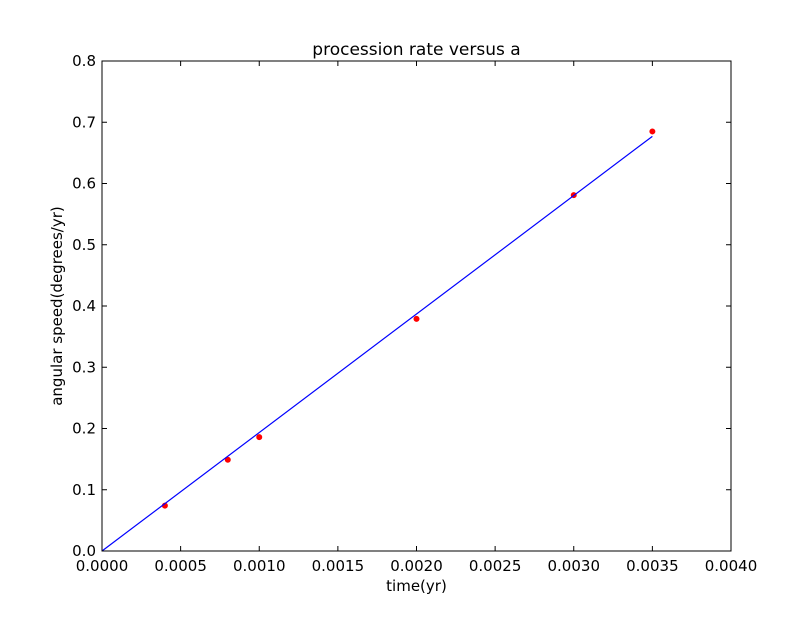 This screenshot has width=812, height=617. What do you see at coordinates (416, 50) in the screenshot?
I see `chart-title: procession rate versus a` at bounding box center [416, 50].